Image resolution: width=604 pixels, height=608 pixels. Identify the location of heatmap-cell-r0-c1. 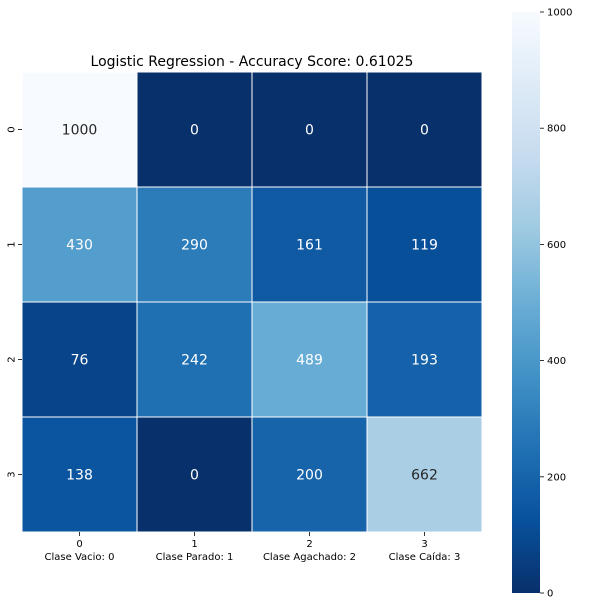
(194, 129).